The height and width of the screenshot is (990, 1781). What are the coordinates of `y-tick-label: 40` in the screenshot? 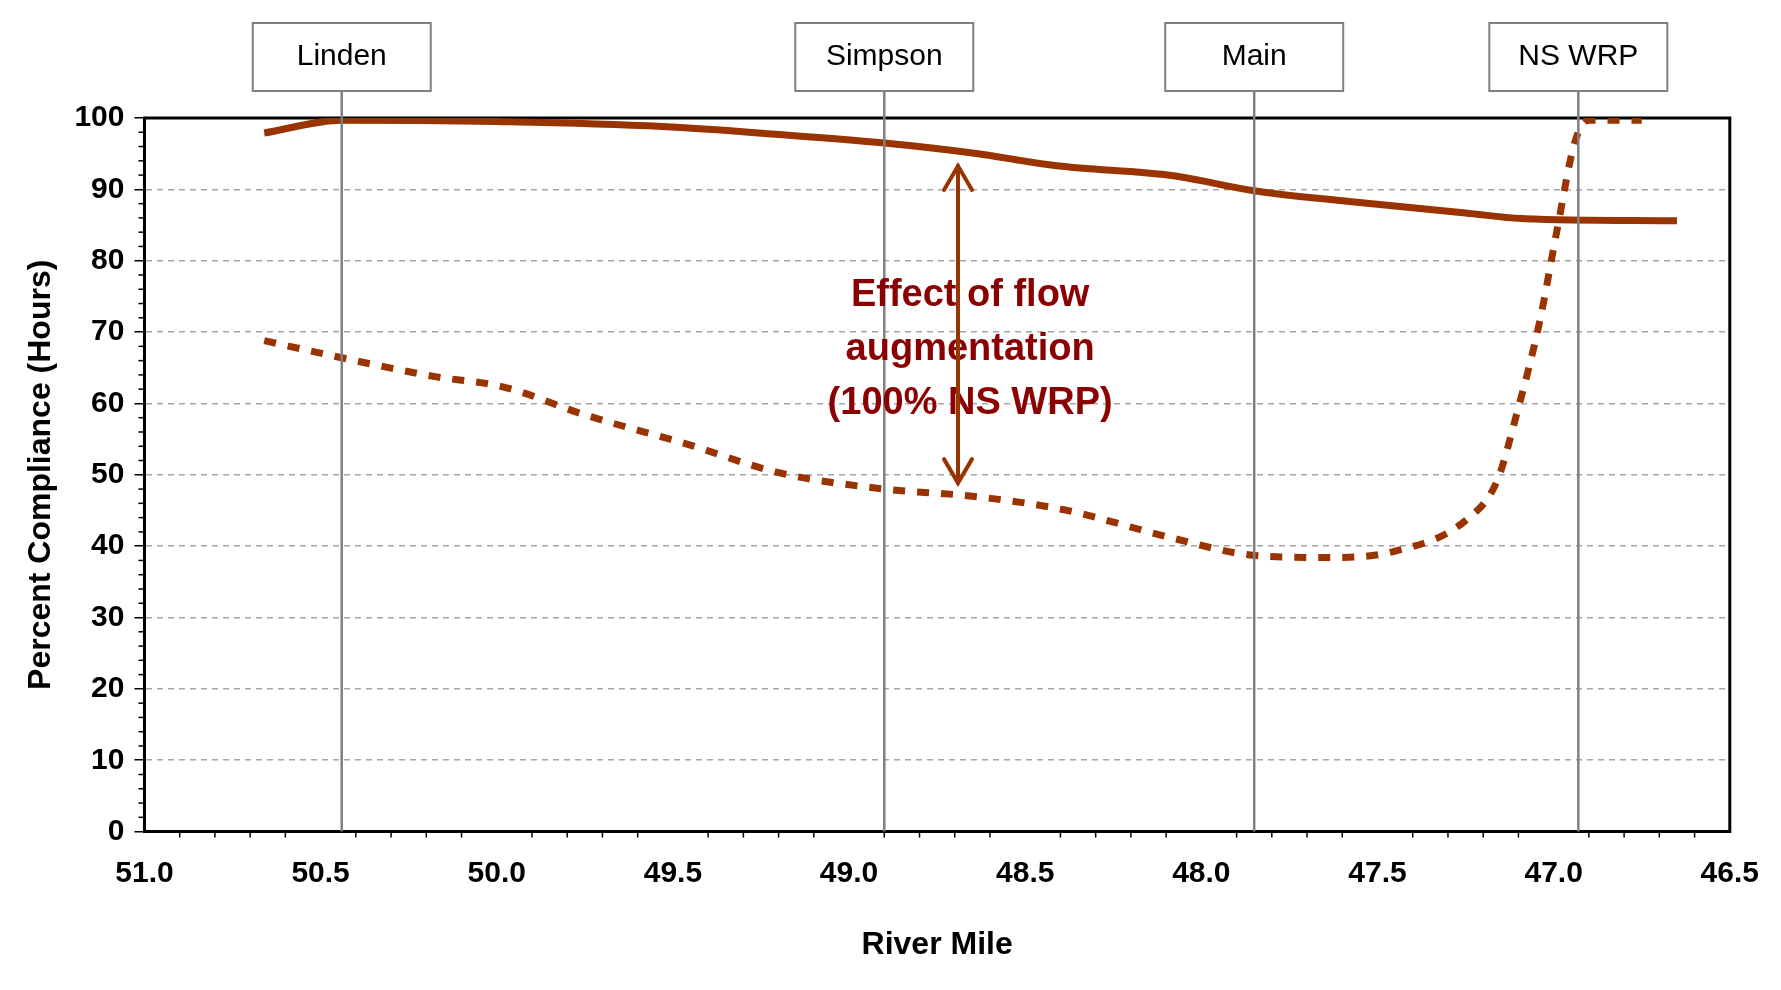 It's located at (108, 544).